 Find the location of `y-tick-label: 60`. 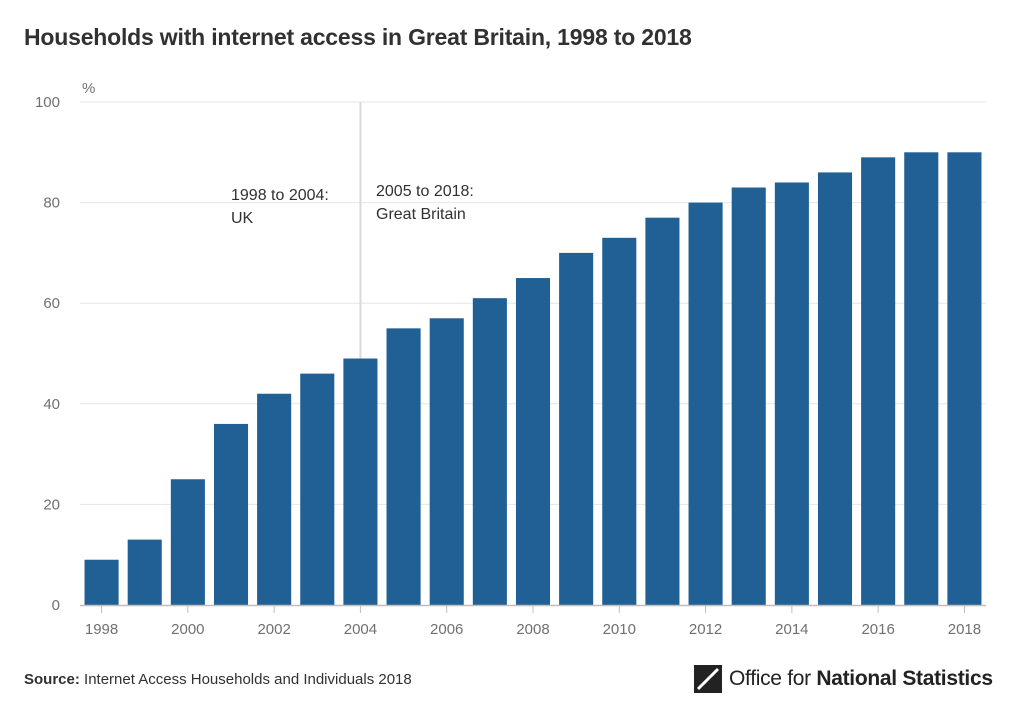

y-tick-label: 60 is located at coordinates (51, 303).